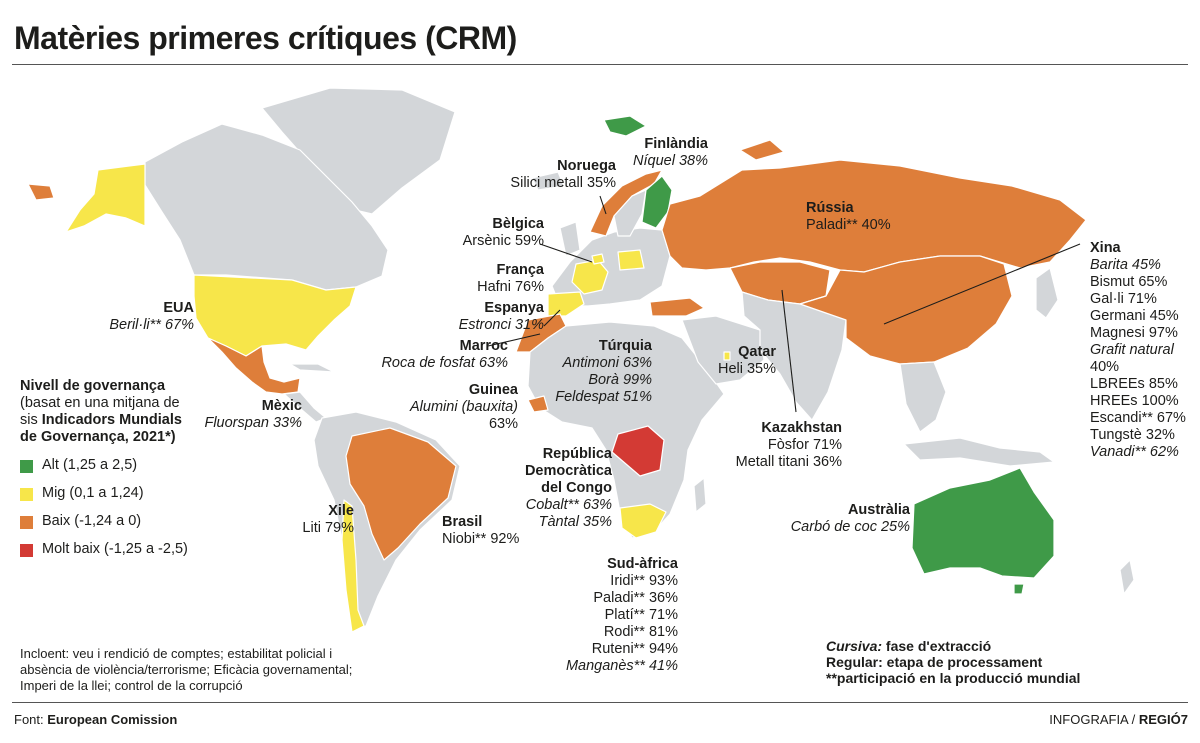  I want to click on africa-shape, so click(626, 430).